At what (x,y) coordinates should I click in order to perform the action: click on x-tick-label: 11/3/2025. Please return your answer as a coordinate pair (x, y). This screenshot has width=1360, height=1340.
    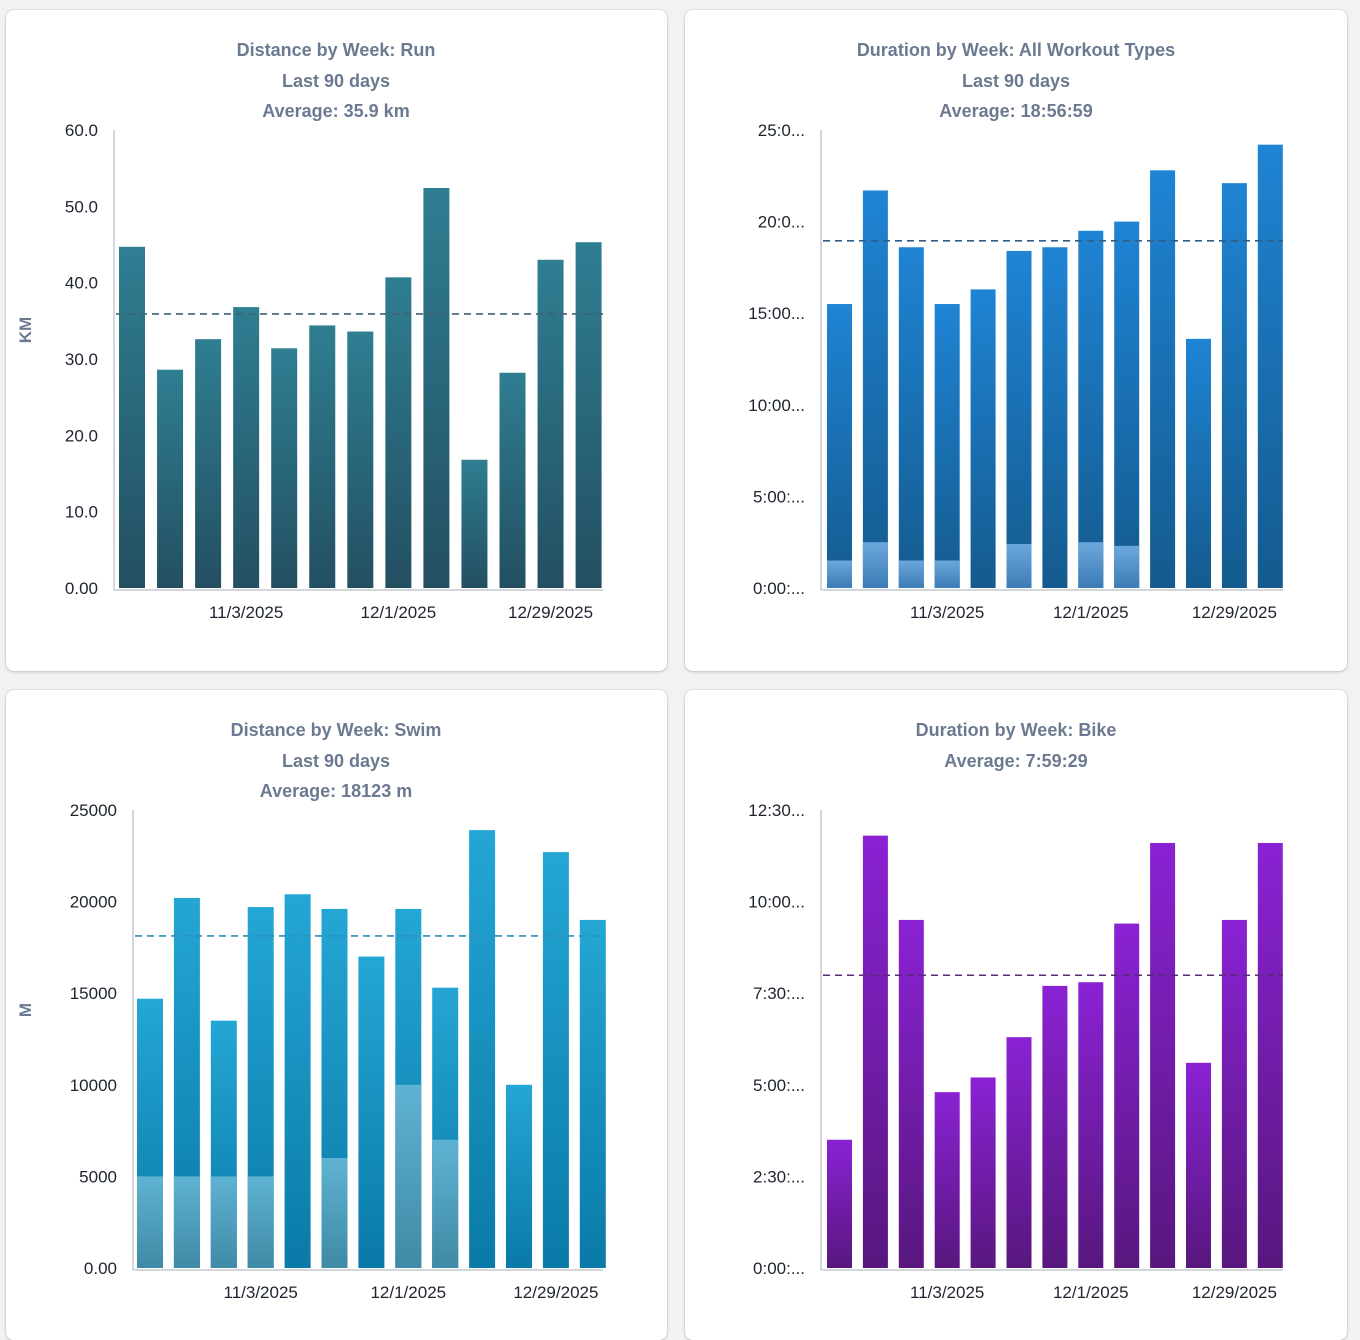
    Looking at the image, I should click on (261, 1292).